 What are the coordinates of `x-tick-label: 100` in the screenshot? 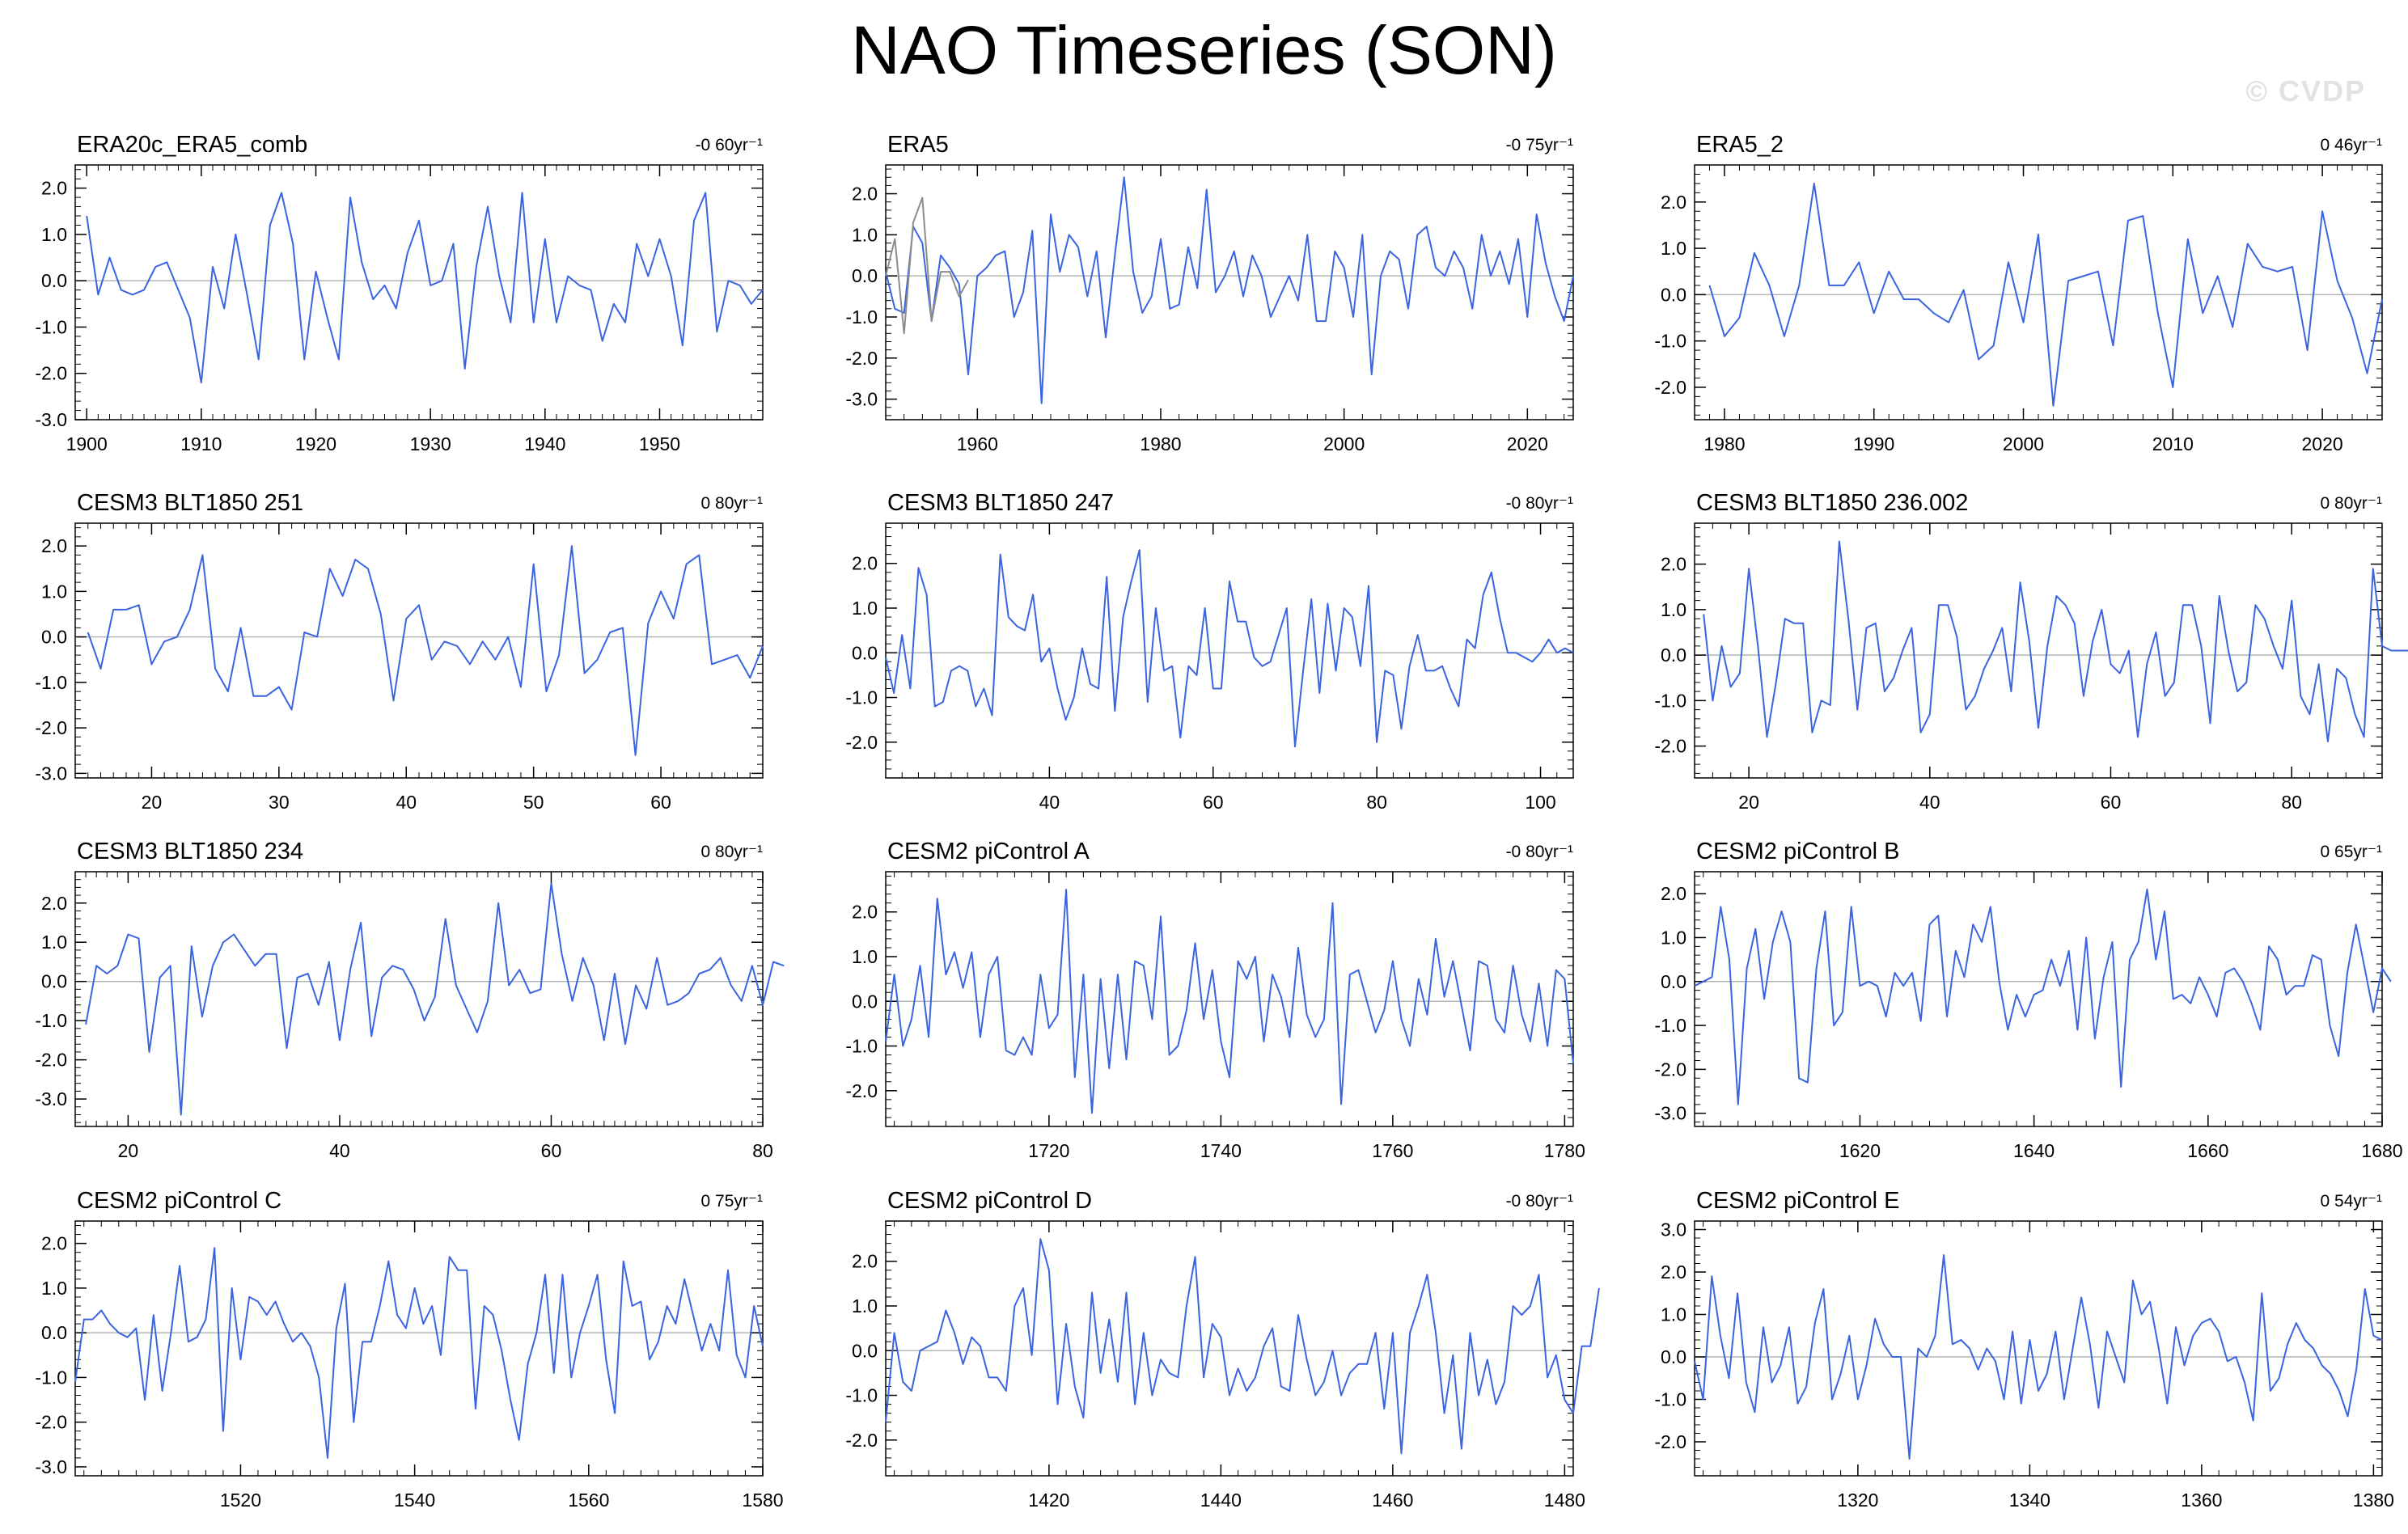 It's located at (1540, 802).